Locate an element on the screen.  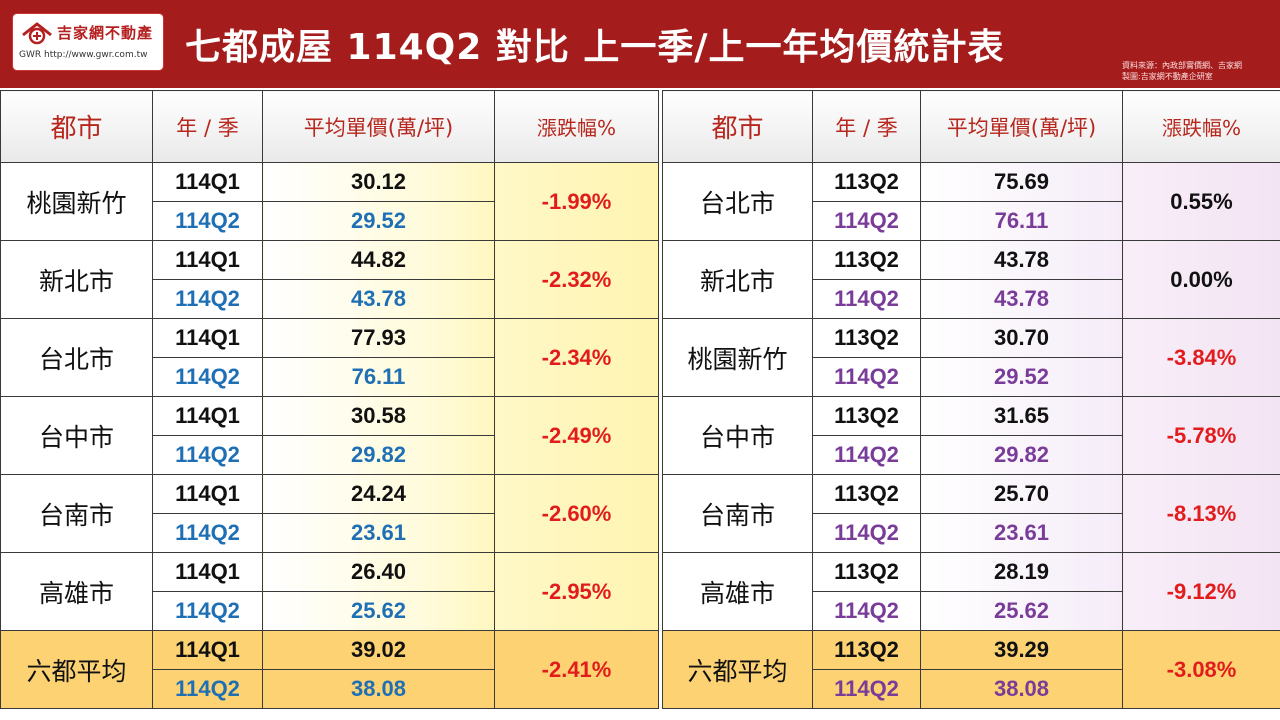
change-cell: -2.49% is located at coordinates (576, 435).